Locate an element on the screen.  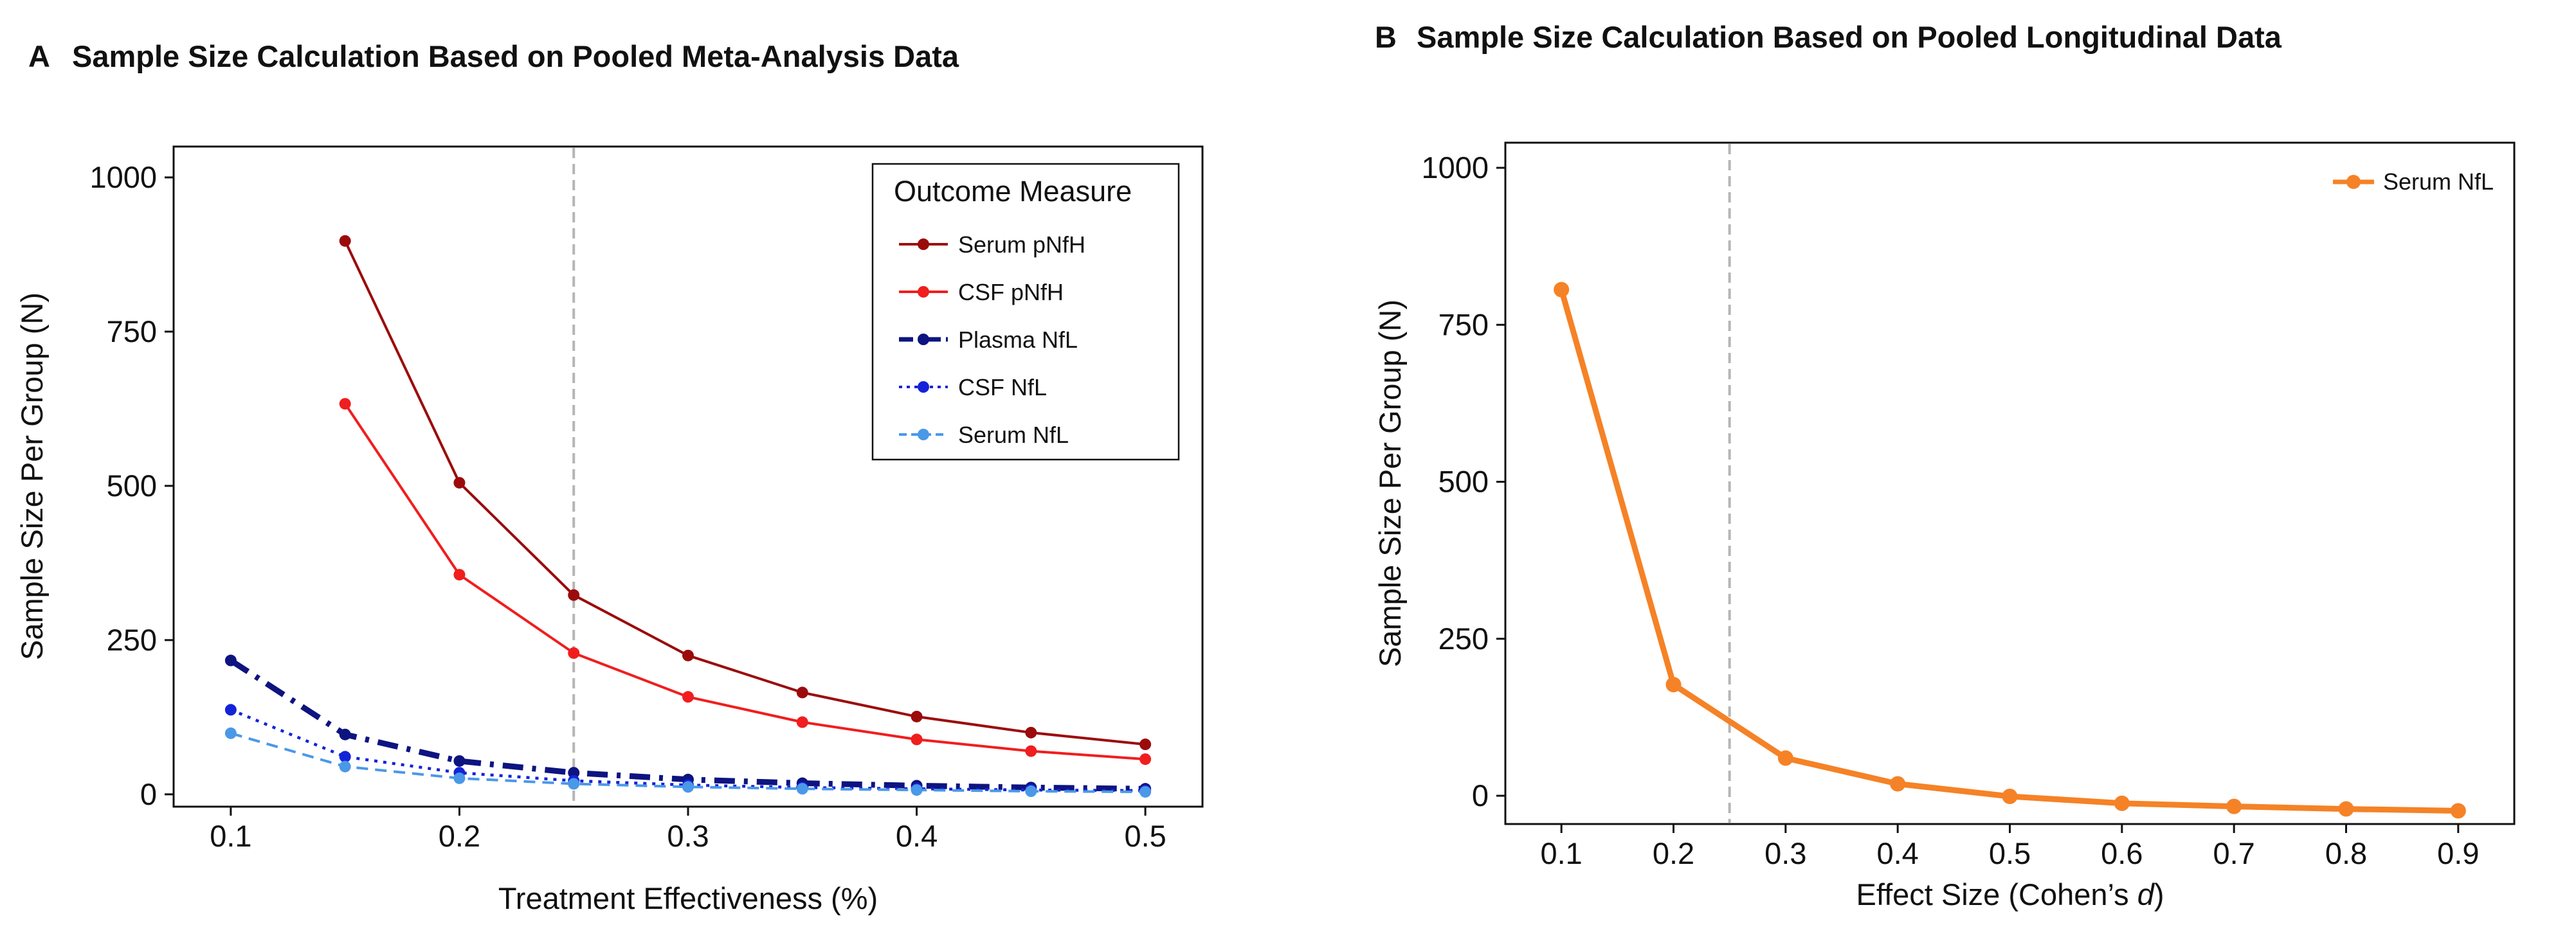
chart-b-x-tick-label: 0.7 is located at coordinates (2233, 853).